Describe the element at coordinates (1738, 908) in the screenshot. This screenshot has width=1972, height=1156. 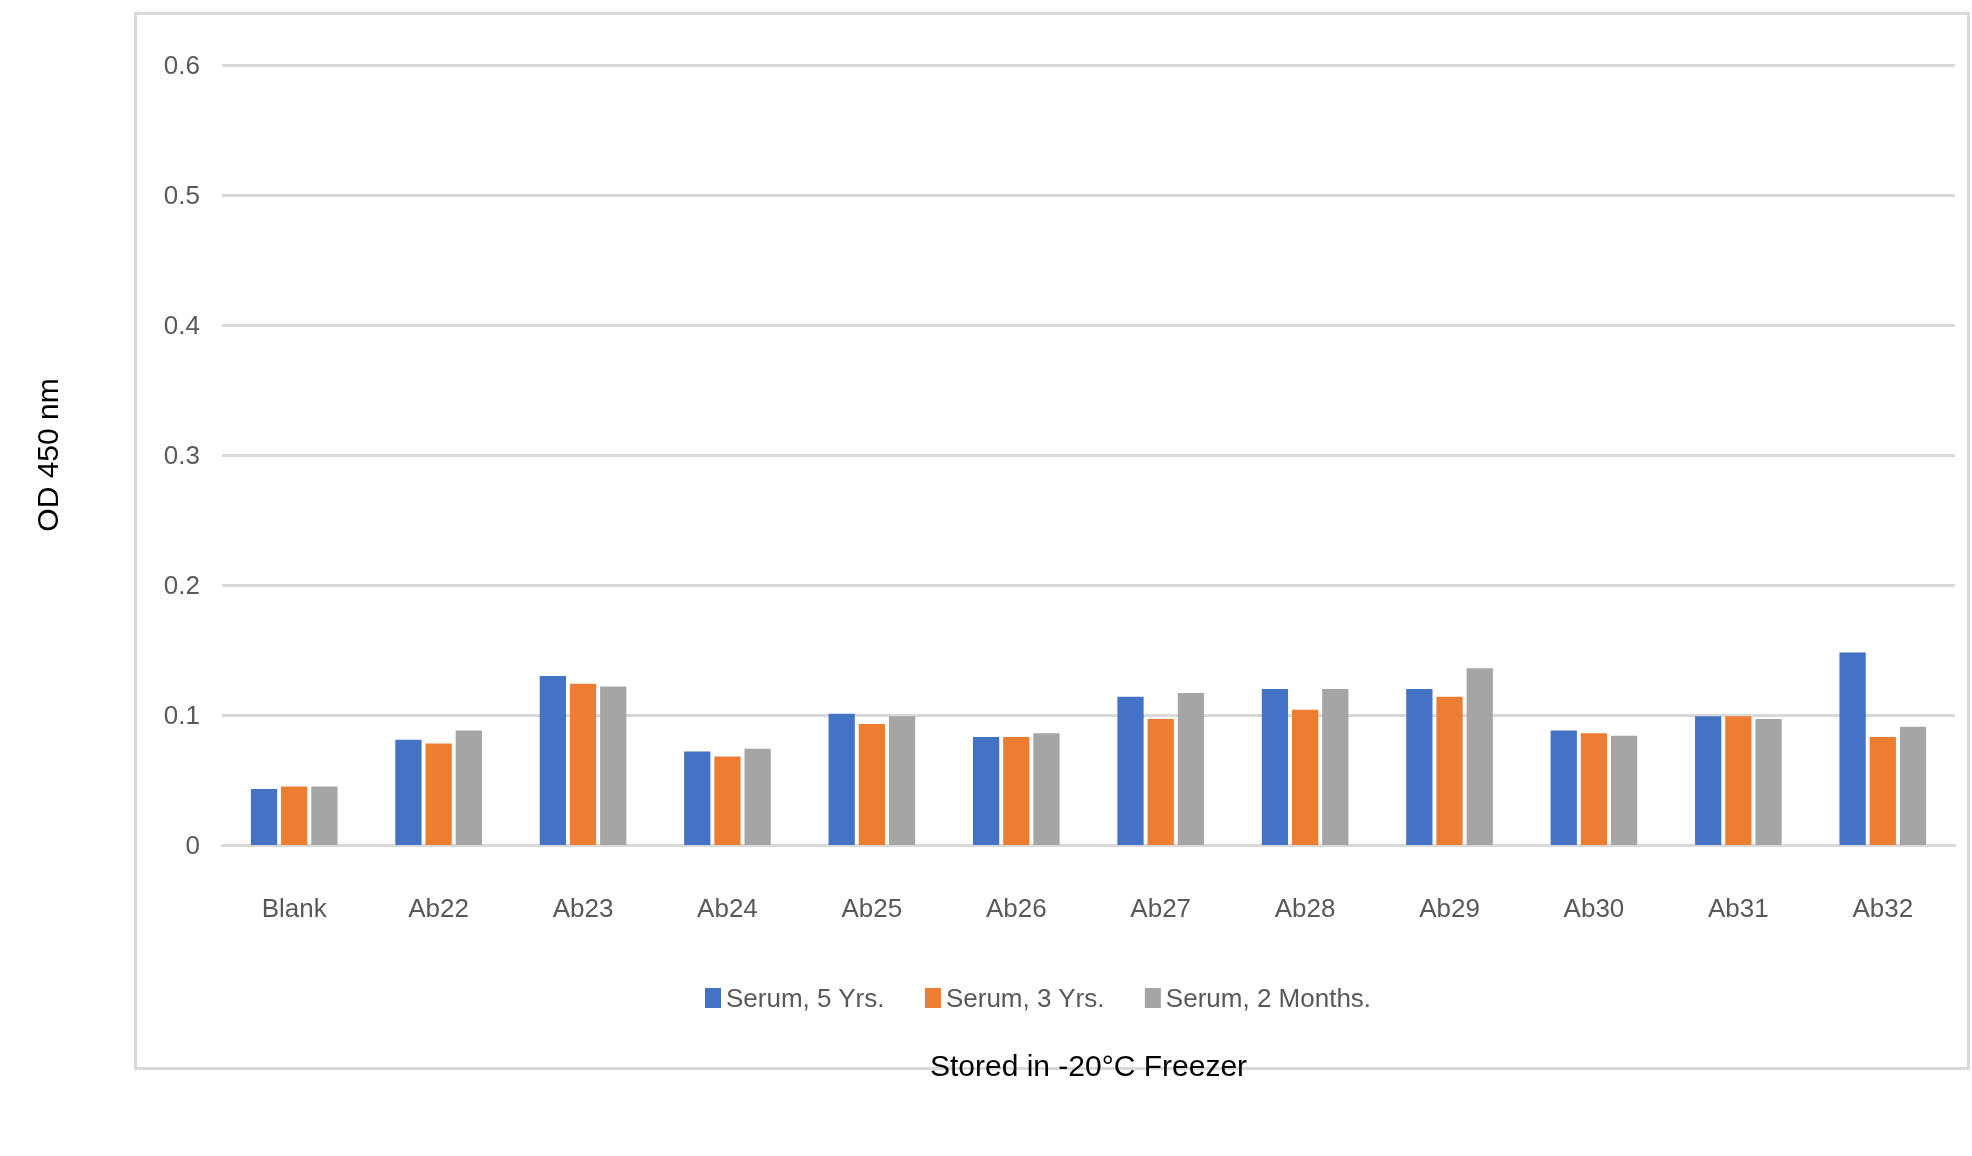
I see `x-tick-label: Ab31` at that location.